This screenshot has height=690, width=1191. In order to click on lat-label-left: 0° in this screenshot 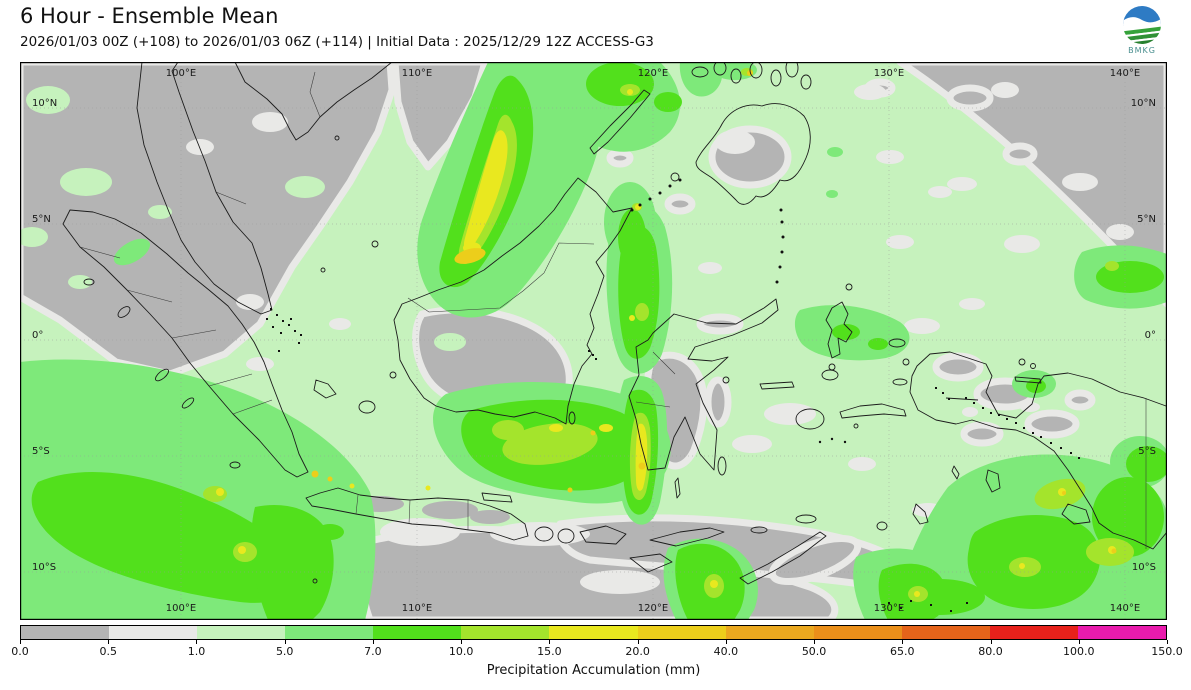, I will do `click(37, 335)`.